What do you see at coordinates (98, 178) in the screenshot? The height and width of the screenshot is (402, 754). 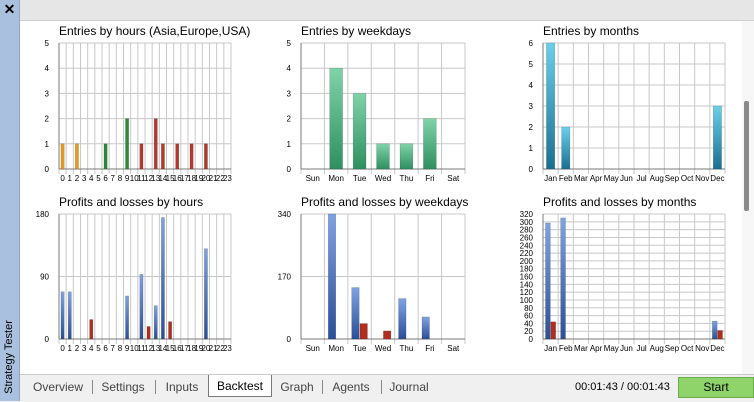 I see `x-tick-label: 5` at bounding box center [98, 178].